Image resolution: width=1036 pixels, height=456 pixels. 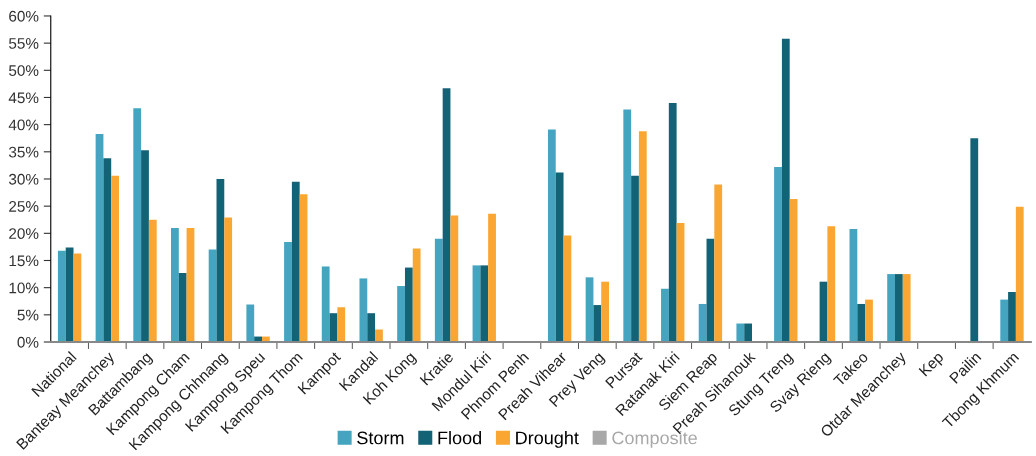 I want to click on y-tick-label: 0%, so click(x=28, y=342).